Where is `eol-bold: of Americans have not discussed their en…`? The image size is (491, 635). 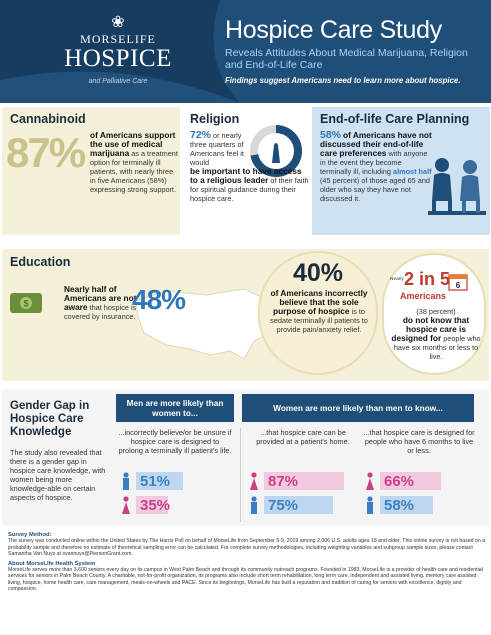
eol-bold: of Americans have not discussed their en… is located at coordinates (376, 144).